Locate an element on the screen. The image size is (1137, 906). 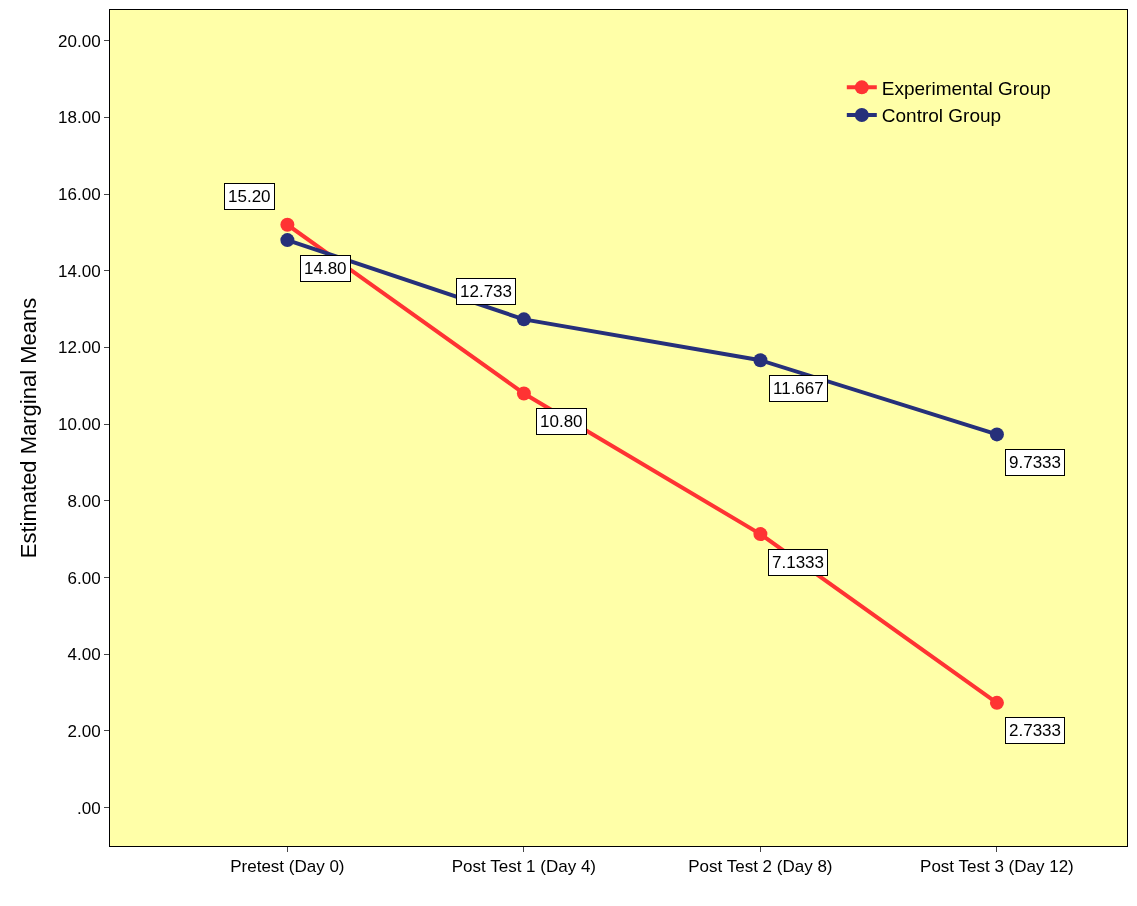
y-tick-label: 10.00 is located at coordinates (79, 425).